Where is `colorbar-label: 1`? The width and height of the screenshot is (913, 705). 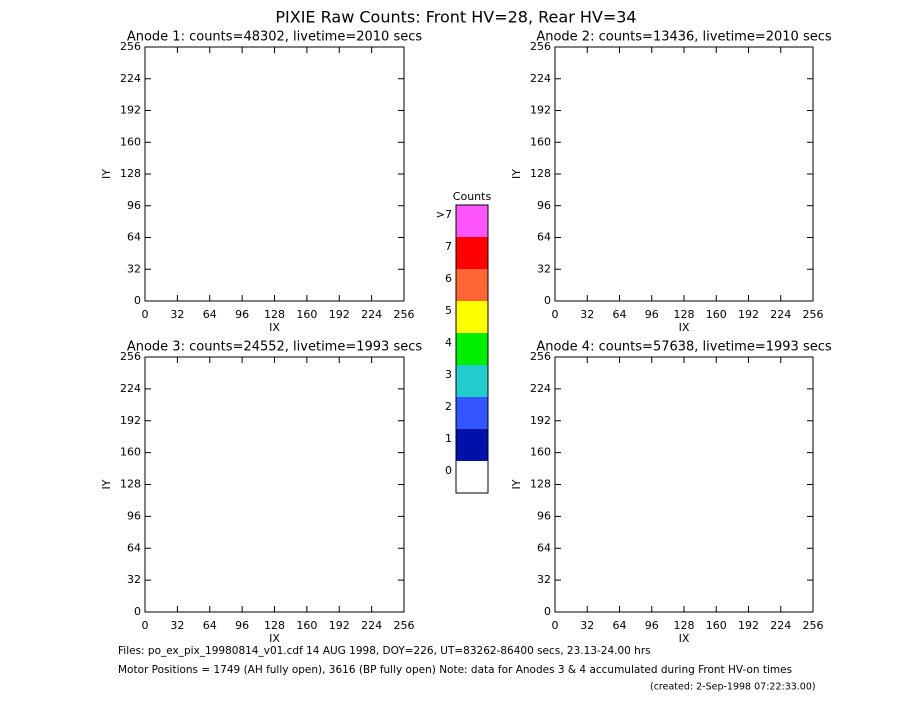
colorbar-label: 1 is located at coordinates (448, 438).